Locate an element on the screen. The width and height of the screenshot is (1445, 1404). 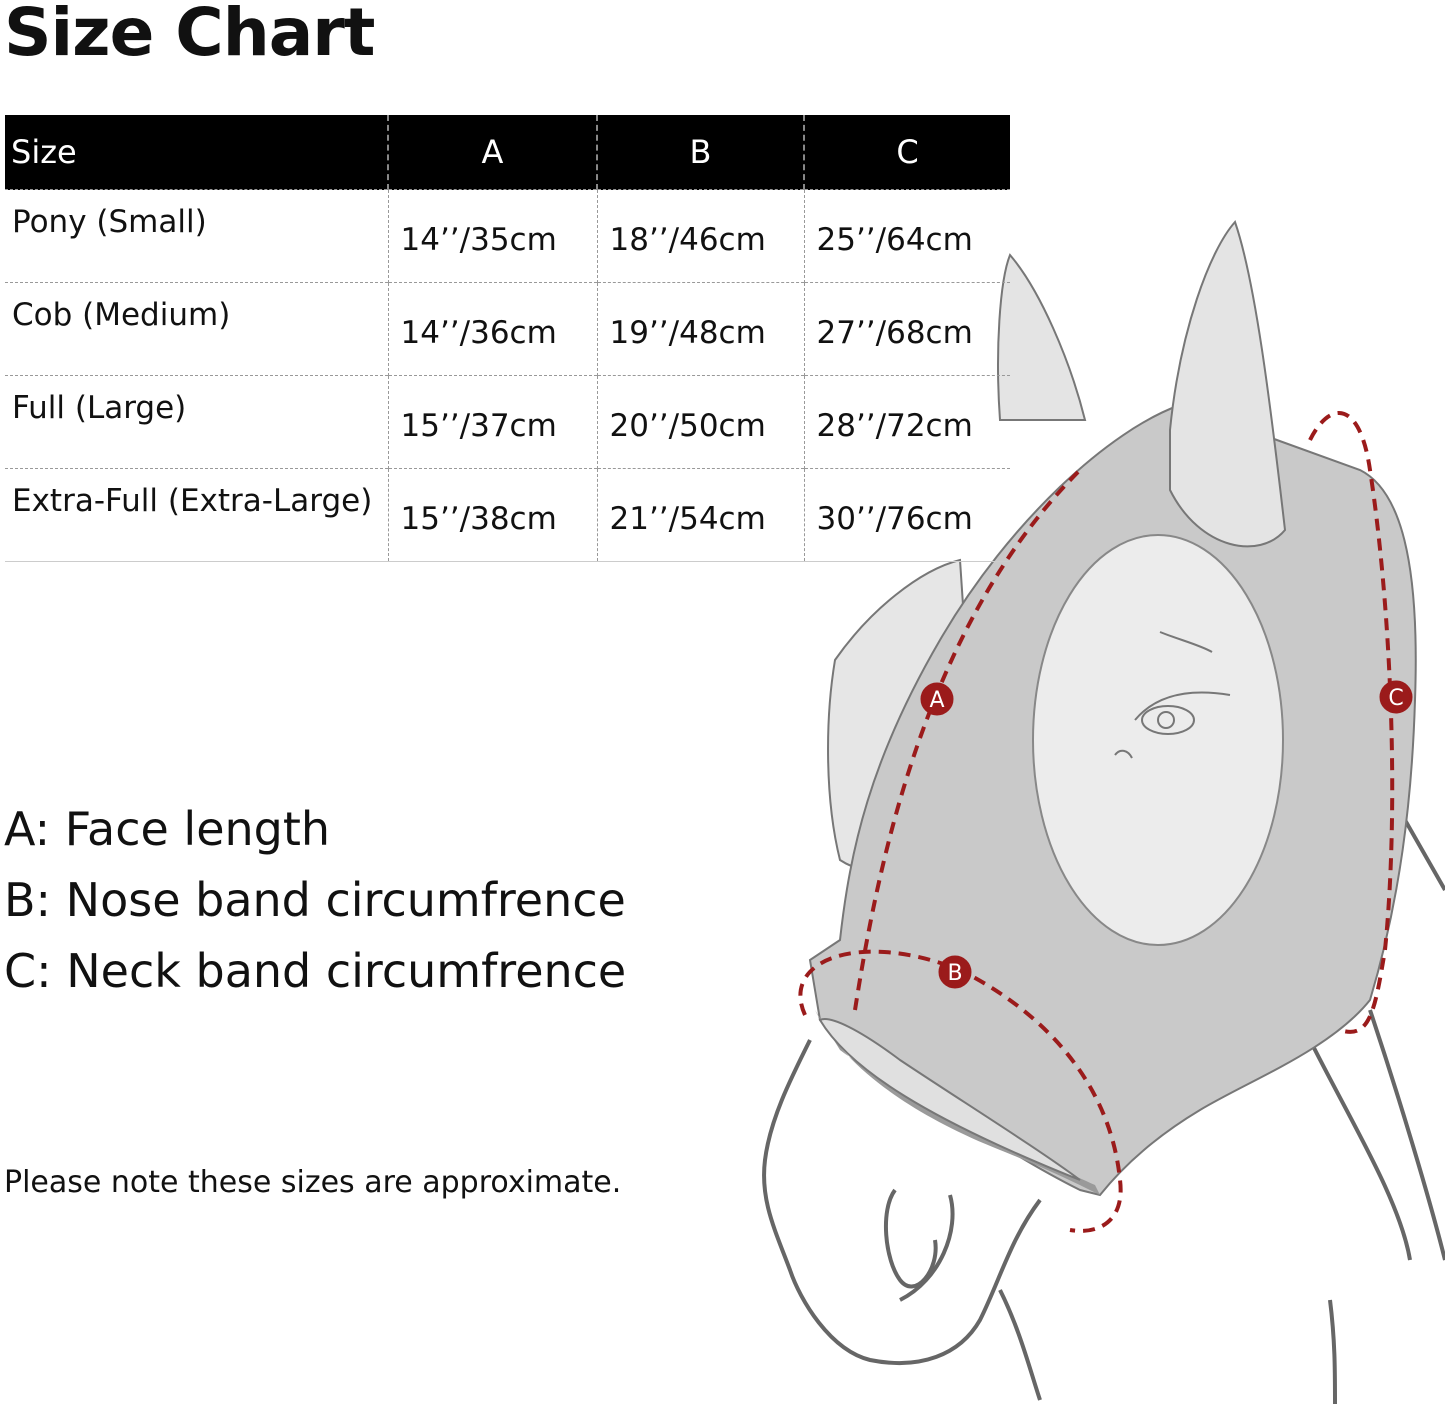
cell-c: 28’’/72cm is located at coordinates (906, 422).